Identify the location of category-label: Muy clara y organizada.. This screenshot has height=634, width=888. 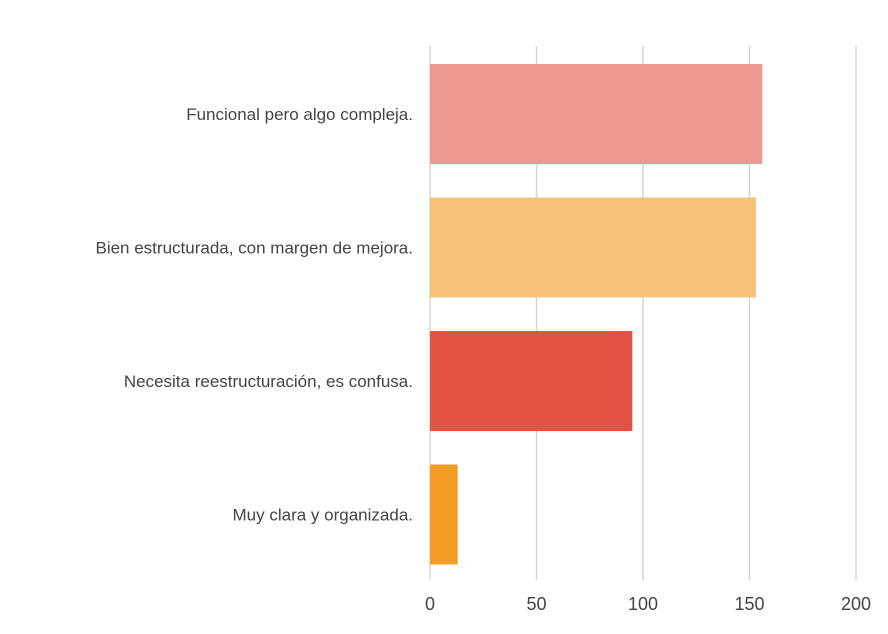
(323, 515).